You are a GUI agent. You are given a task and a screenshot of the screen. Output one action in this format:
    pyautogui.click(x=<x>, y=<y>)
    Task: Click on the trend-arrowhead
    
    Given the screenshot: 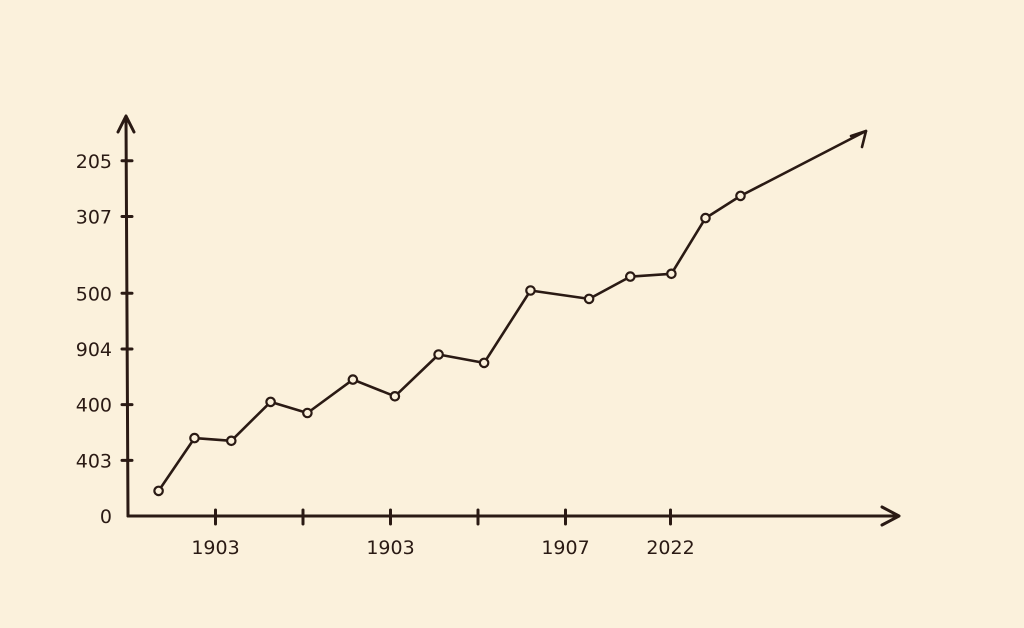 What is the action you would take?
    pyautogui.click(x=858, y=139)
    